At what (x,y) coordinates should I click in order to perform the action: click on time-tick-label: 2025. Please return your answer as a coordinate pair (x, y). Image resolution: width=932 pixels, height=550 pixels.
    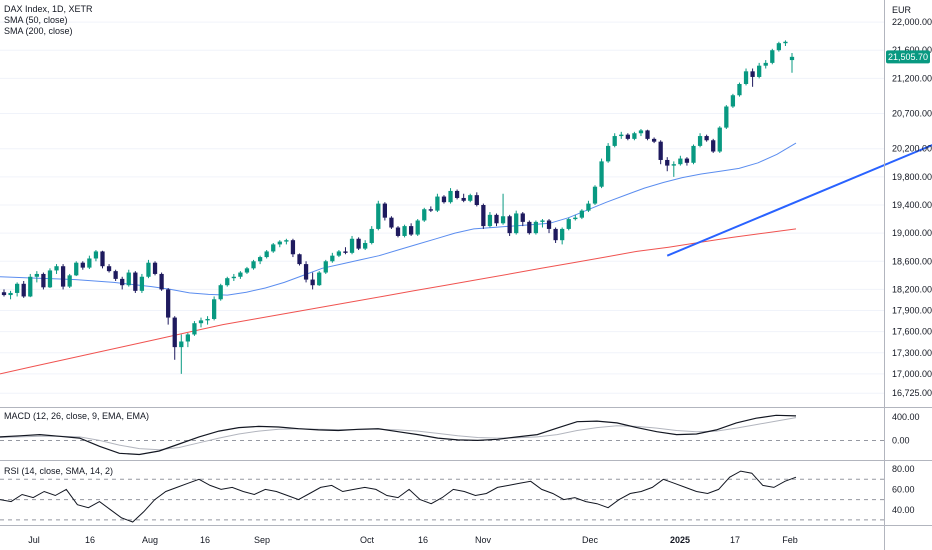
    Looking at the image, I should click on (680, 540).